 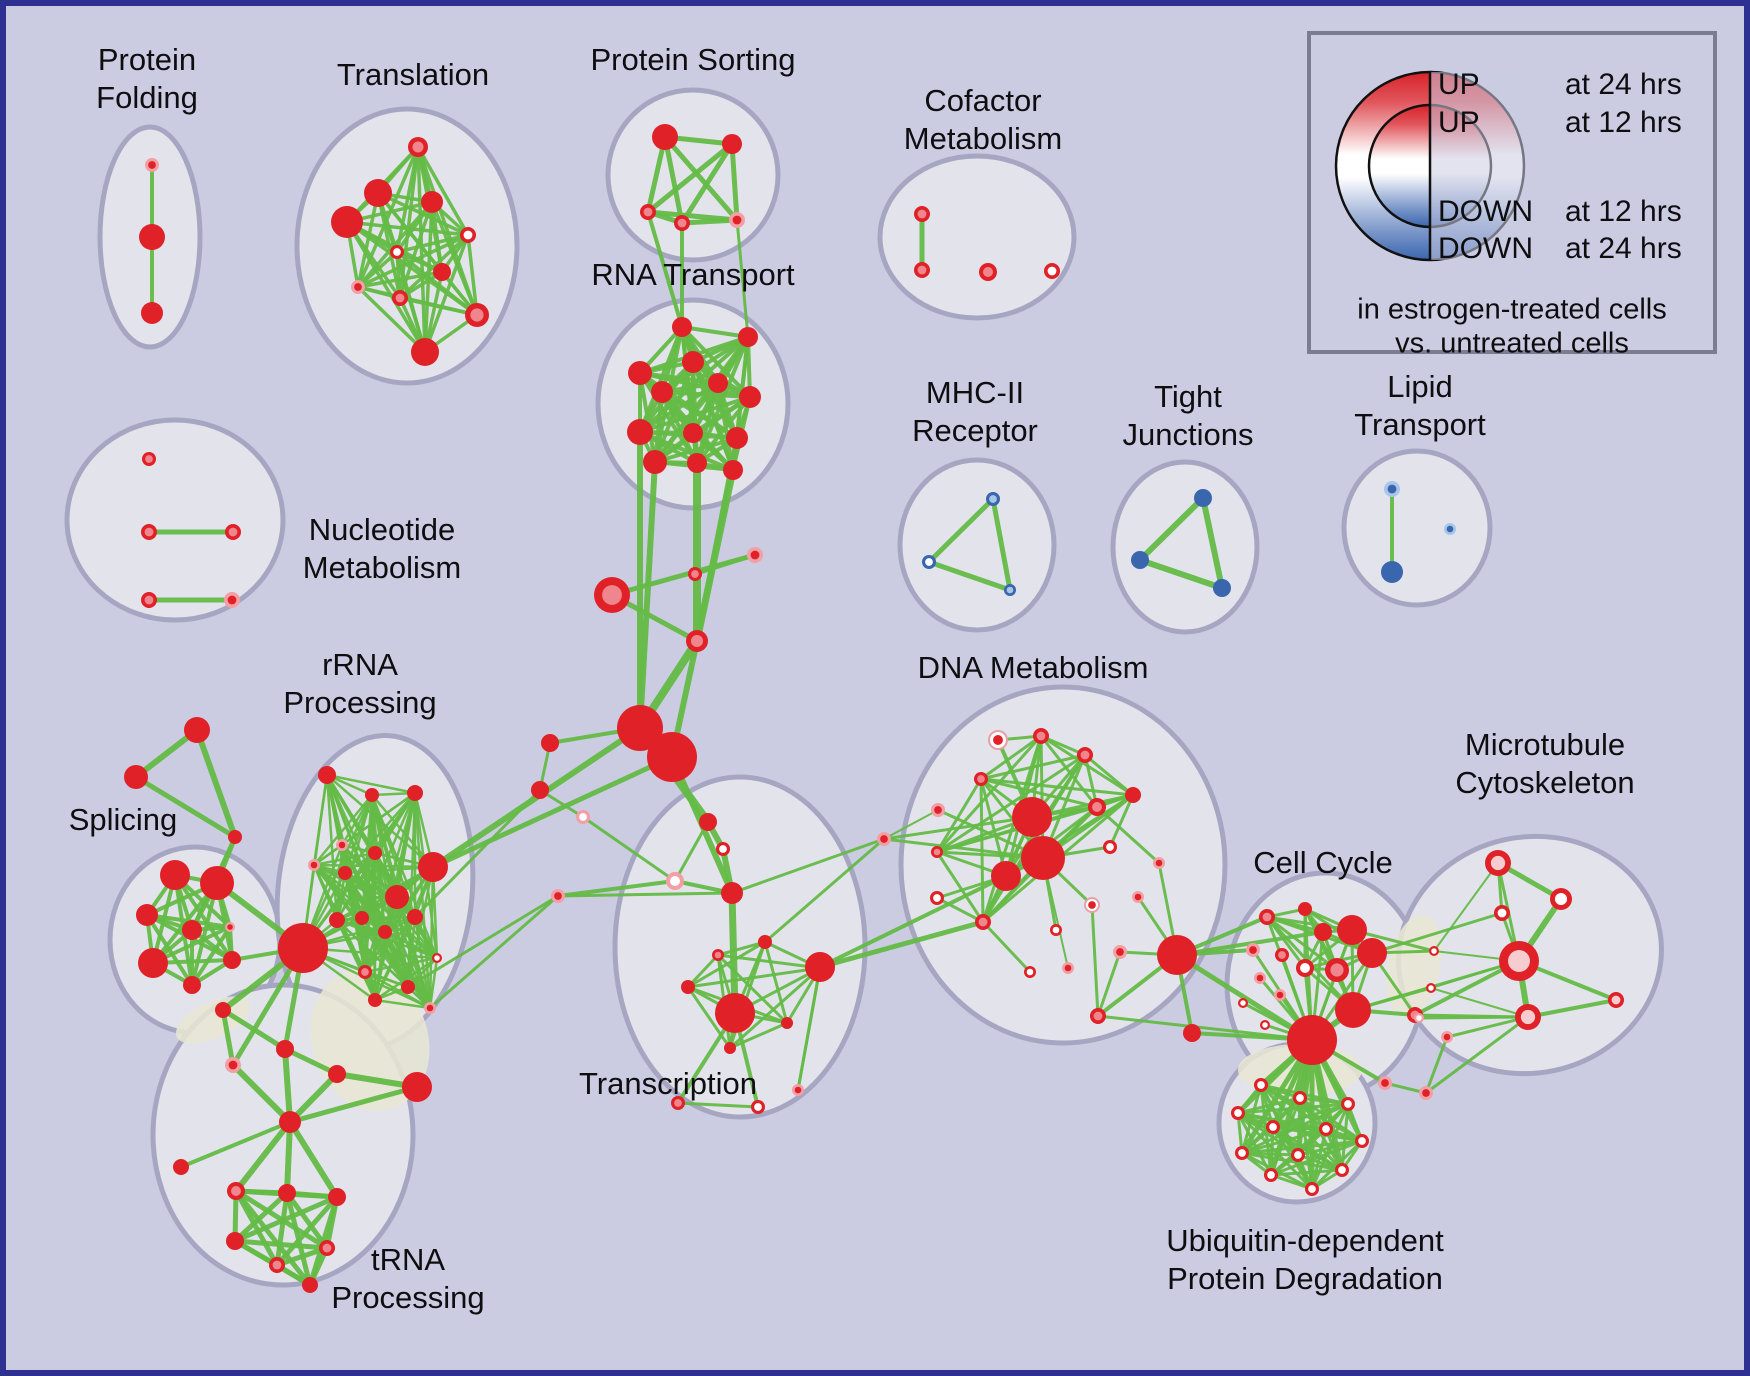 What do you see at coordinates (147, 97) in the screenshot?
I see `cluster-label-protein_folding: Folding` at bounding box center [147, 97].